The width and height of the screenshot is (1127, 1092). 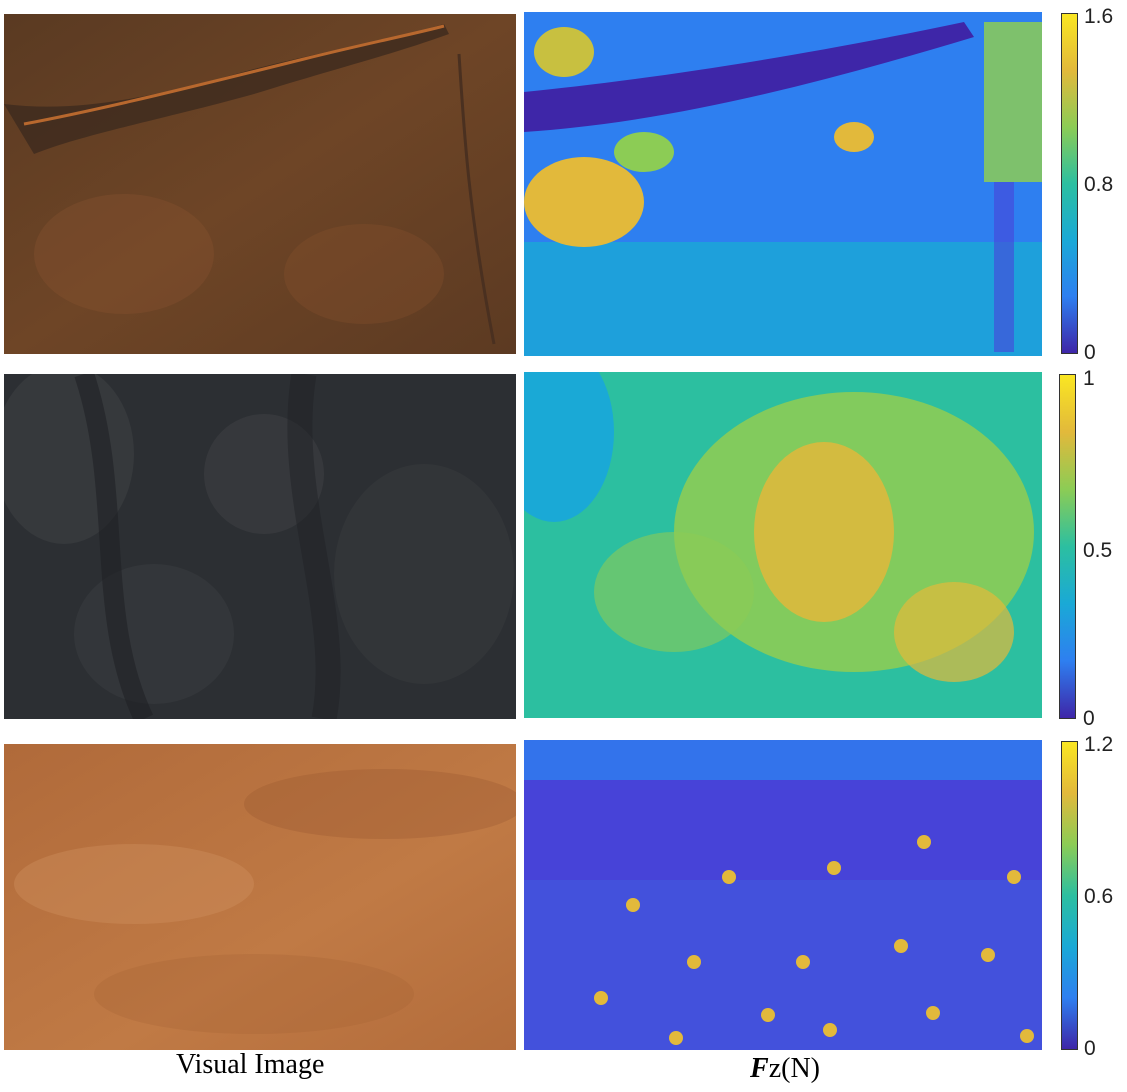 I want to click on colorbar-3-tick-mid: 0.6, so click(x=1099, y=896).